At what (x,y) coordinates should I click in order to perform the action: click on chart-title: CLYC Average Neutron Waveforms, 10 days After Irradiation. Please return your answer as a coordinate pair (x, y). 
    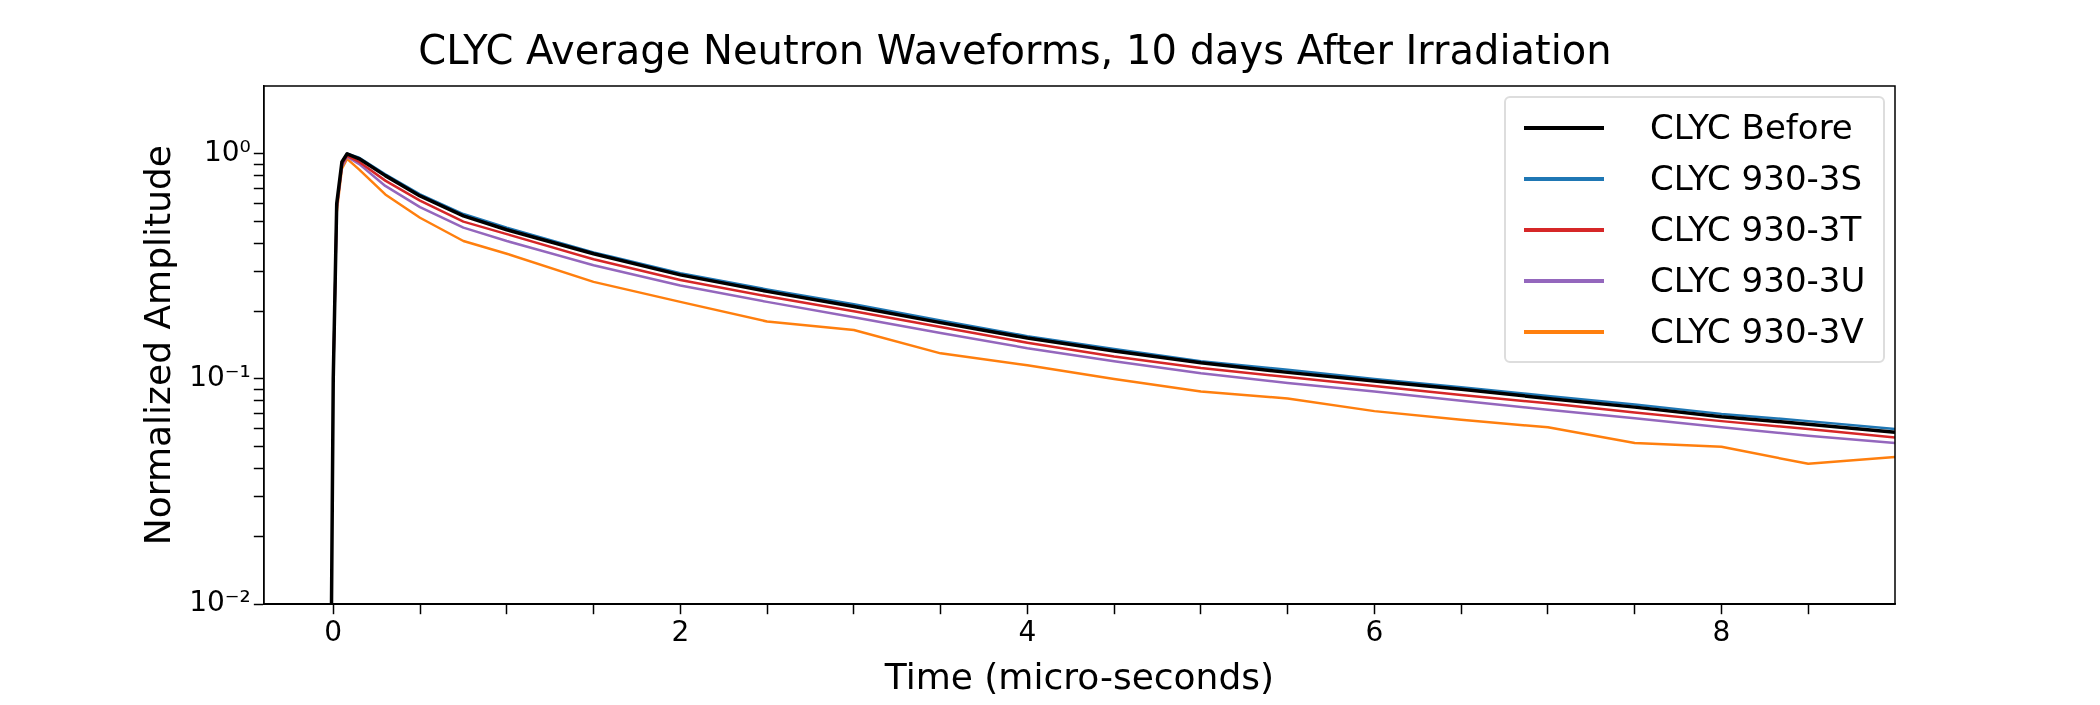
    Looking at the image, I should click on (1015, 50).